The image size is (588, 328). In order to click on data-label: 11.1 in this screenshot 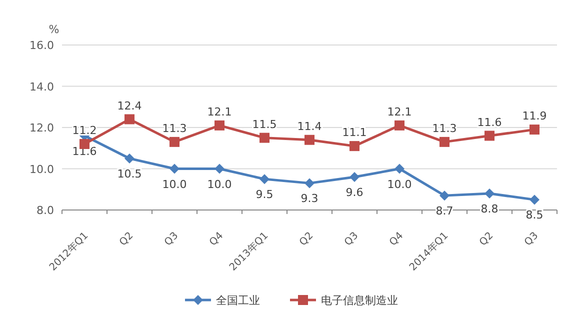, I will do `click(354, 133)`.